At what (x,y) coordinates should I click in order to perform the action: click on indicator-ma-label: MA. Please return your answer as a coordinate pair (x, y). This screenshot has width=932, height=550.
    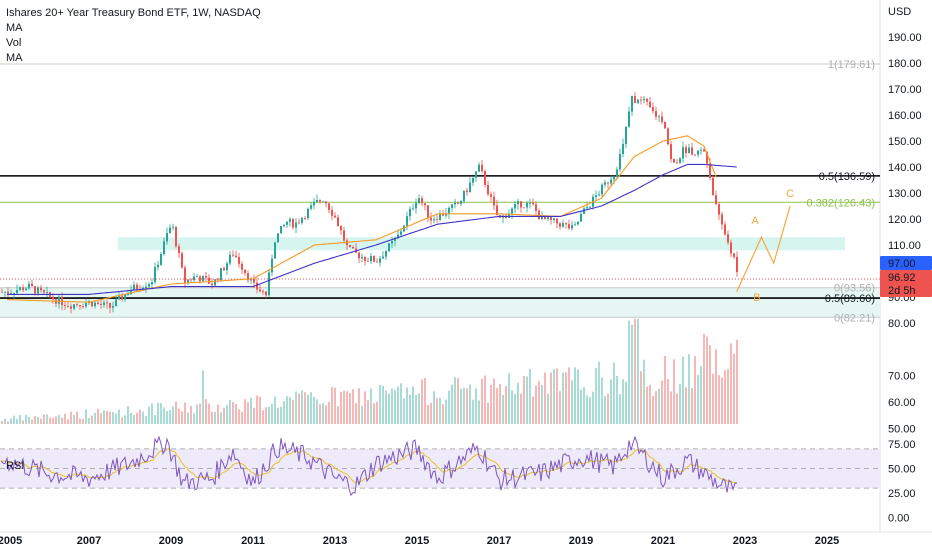
    Looking at the image, I should click on (14, 28).